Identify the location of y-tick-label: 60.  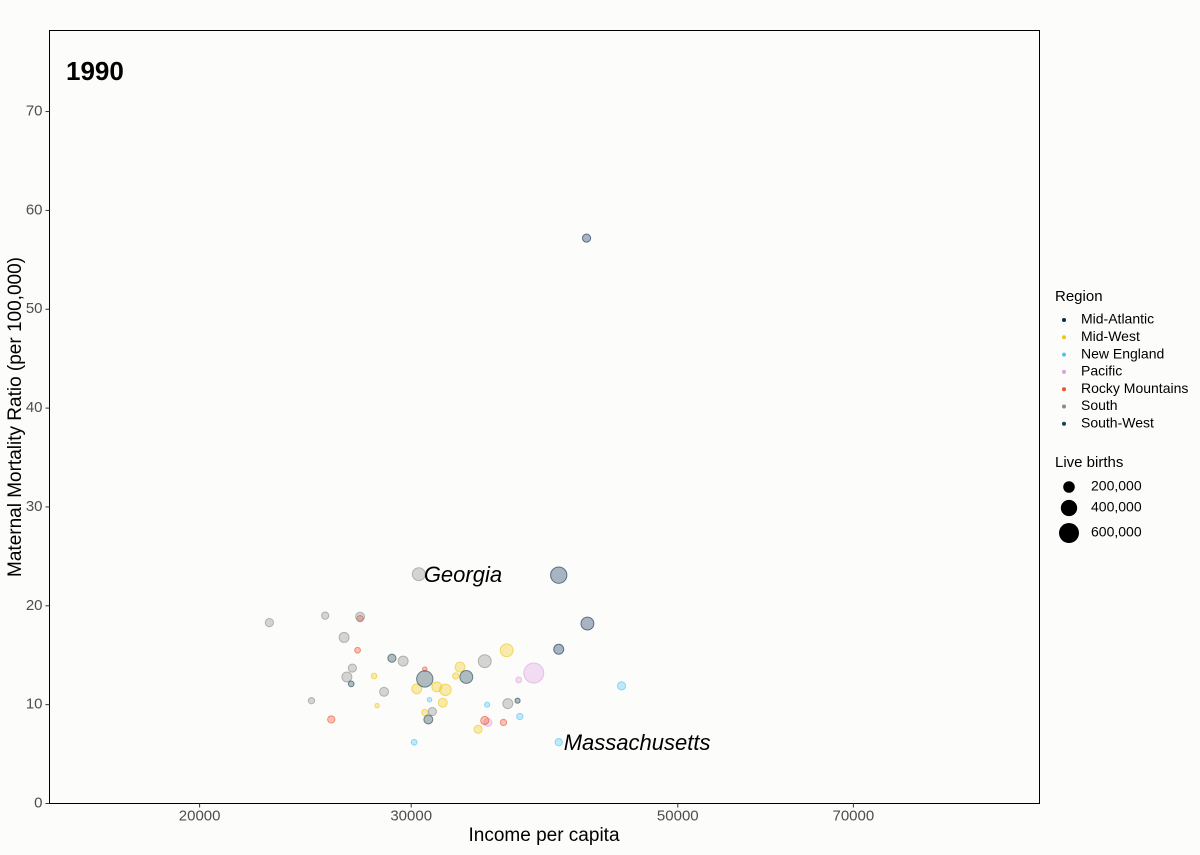
(34, 209).